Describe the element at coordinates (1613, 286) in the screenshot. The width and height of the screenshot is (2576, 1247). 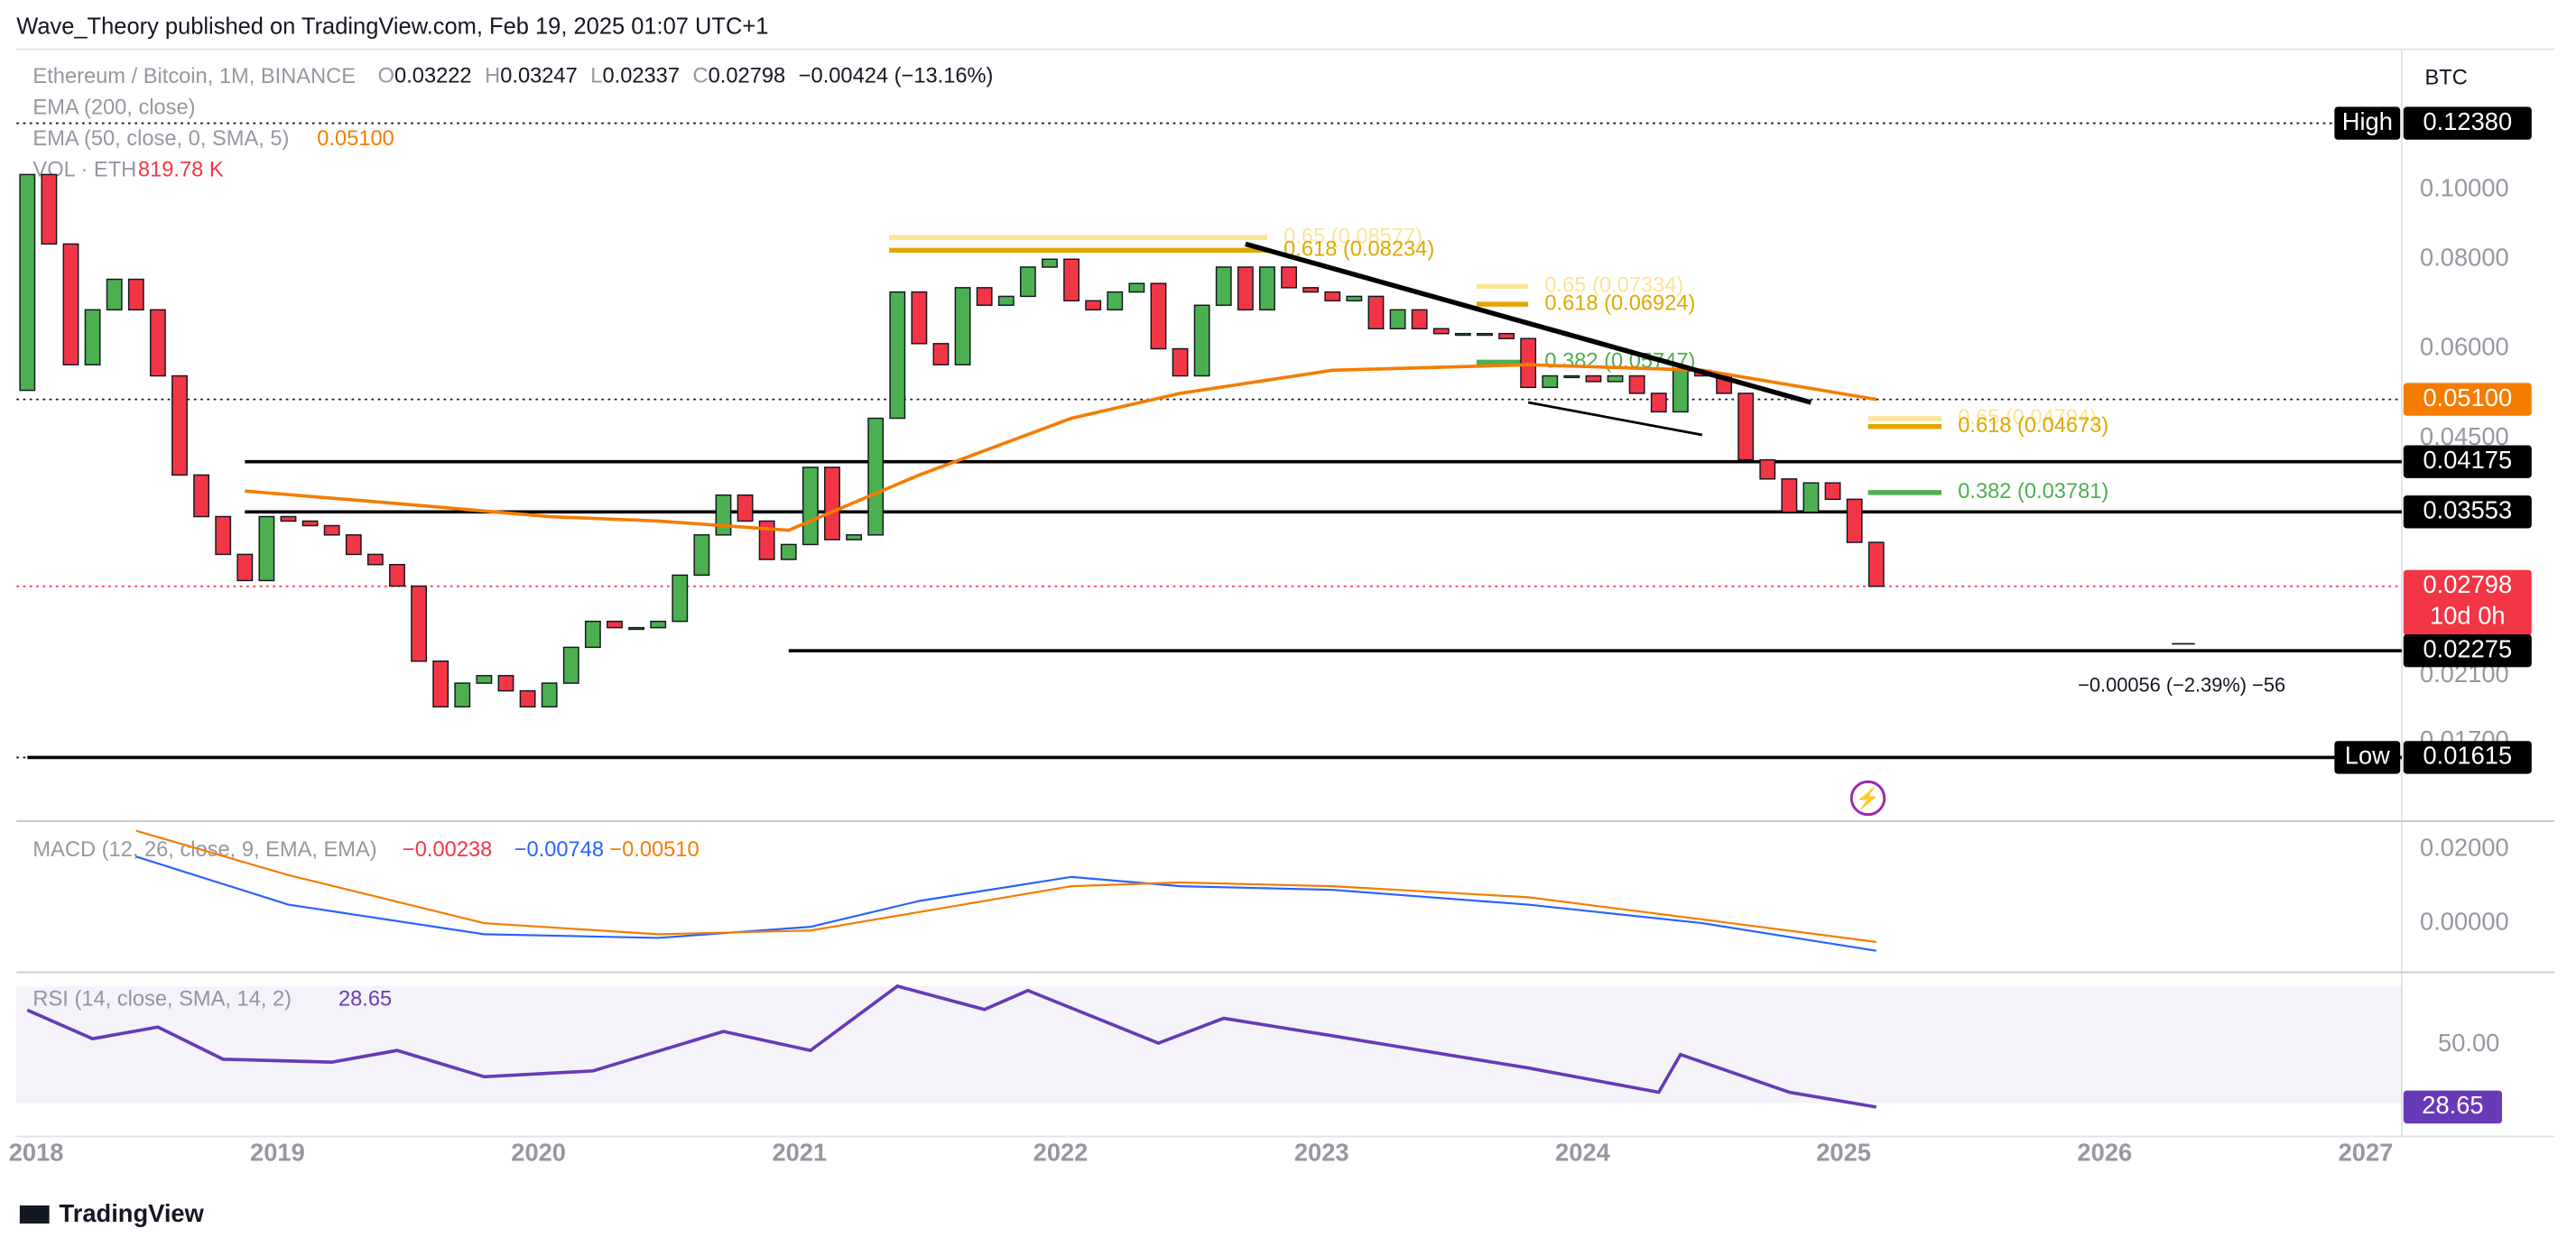
I see `fib-label: 0.65 (0.07334)` at that location.